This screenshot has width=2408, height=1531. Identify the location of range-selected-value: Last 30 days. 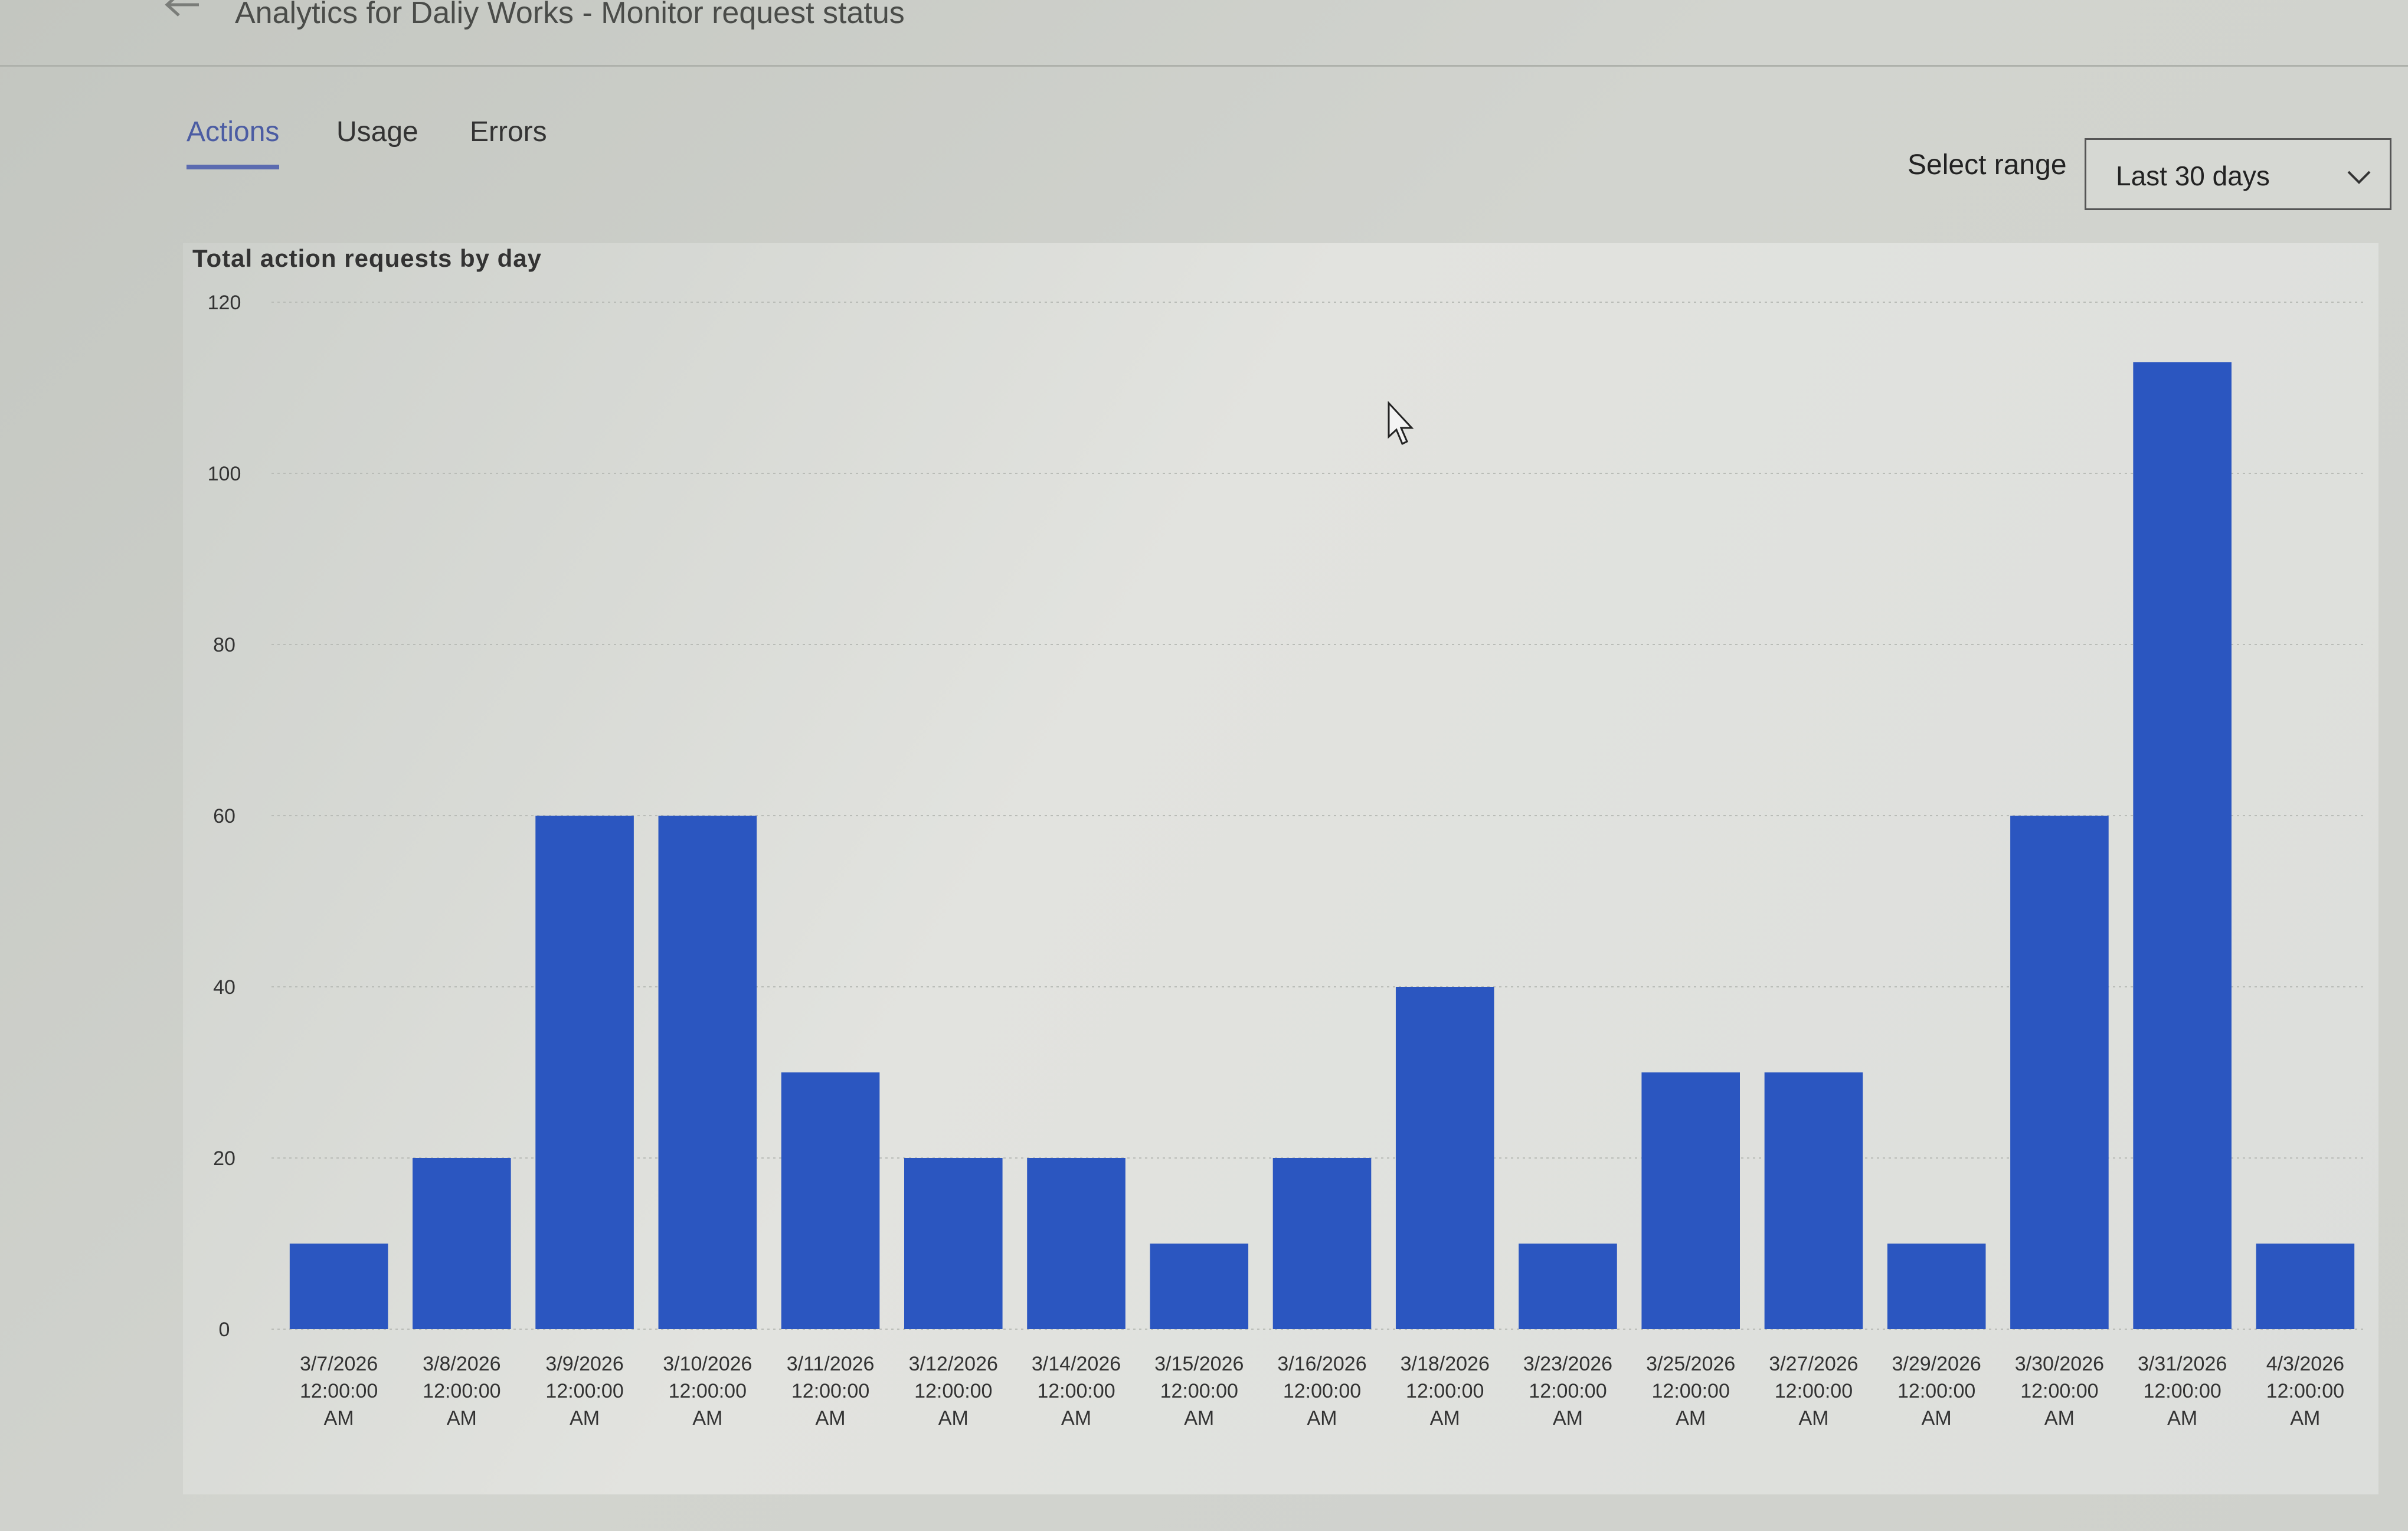
(2193, 176).